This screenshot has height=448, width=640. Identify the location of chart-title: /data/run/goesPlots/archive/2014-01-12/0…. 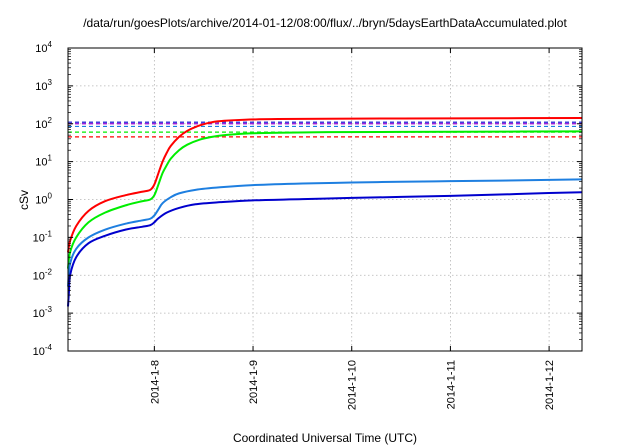
(325, 23).